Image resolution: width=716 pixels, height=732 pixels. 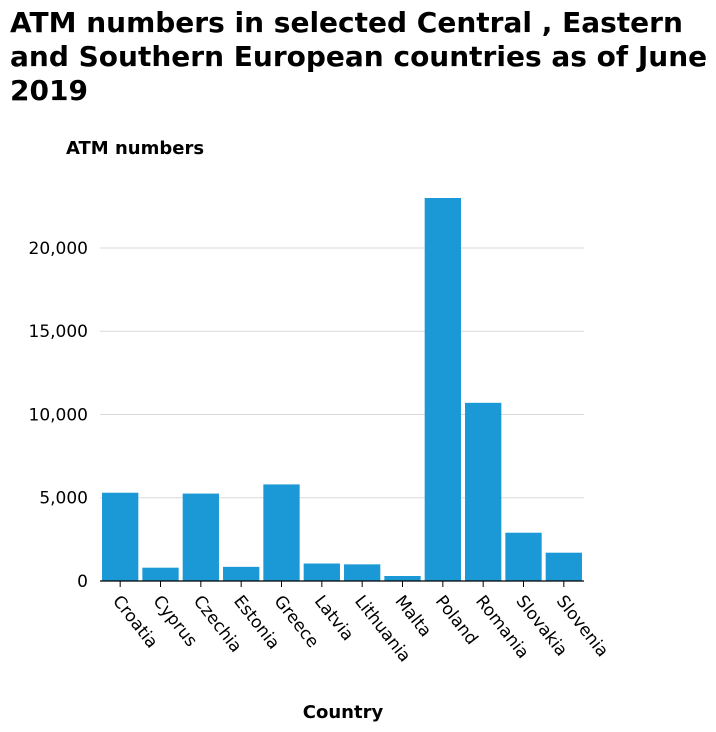 What do you see at coordinates (442, 389) in the screenshot?
I see `bar-poland` at bounding box center [442, 389].